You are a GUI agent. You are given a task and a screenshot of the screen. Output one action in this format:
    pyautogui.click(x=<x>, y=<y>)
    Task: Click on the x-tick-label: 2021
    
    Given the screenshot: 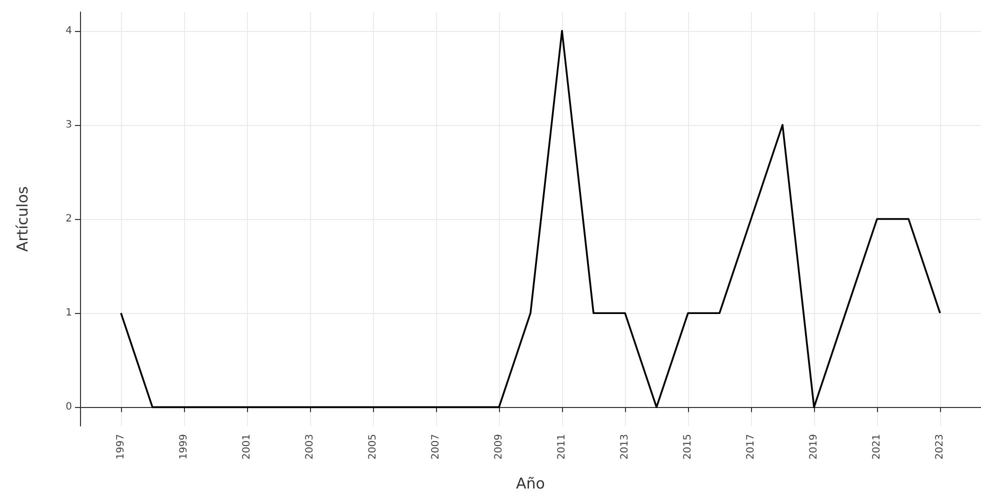 What is the action you would take?
    pyautogui.click(x=877, y=447)
    